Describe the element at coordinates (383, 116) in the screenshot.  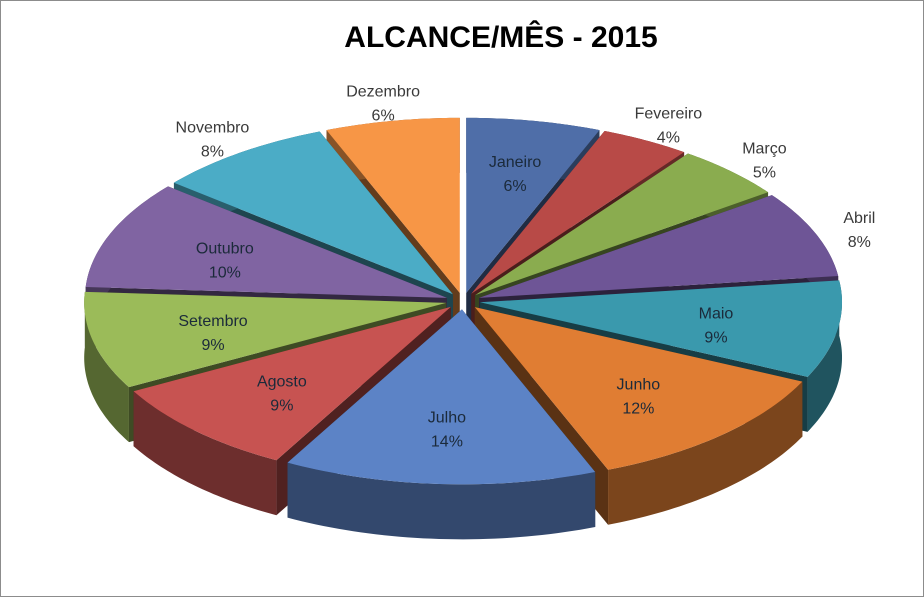
I see `pie-value-dezembro: 6%` at that location.